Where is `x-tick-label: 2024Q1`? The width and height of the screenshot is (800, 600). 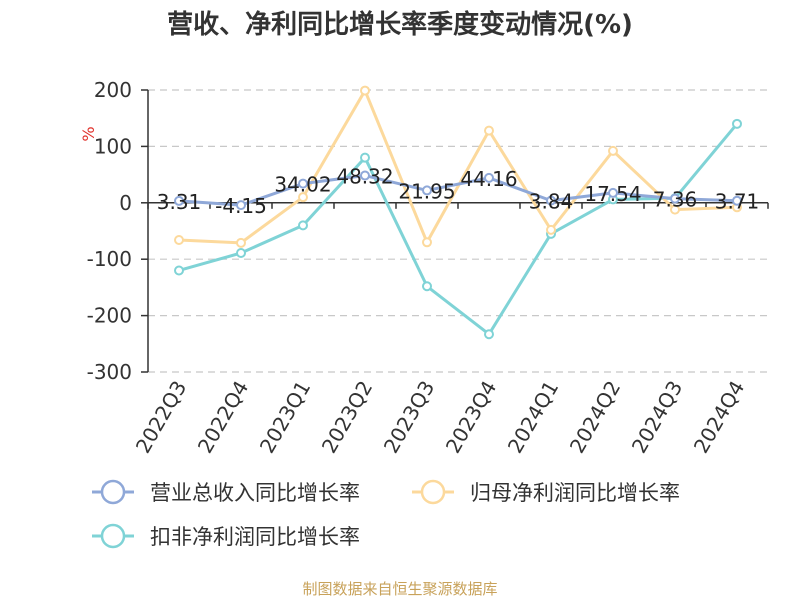 x-tick-label: 2024Q1 is located at coordinates (533, 417).